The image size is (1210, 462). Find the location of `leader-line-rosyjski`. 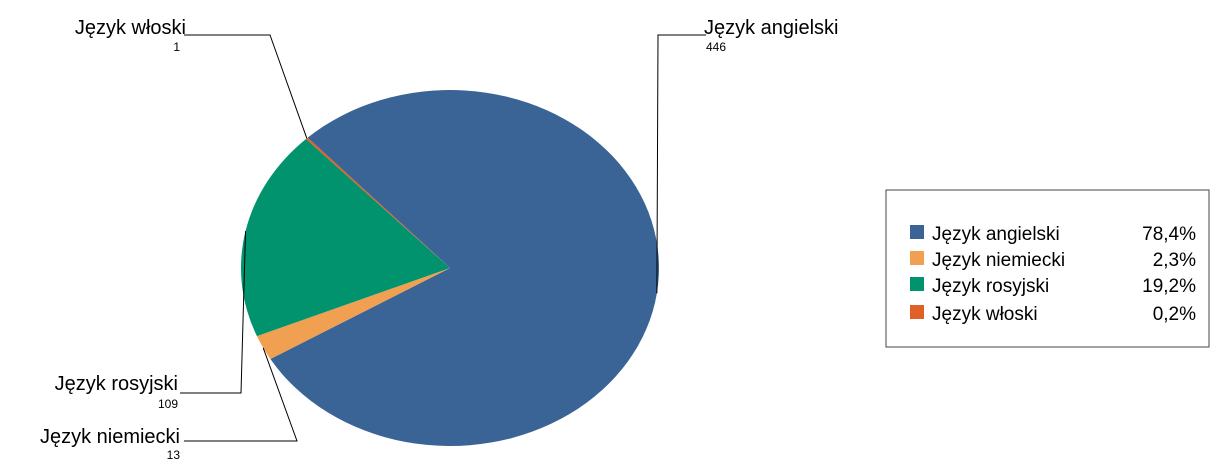

leader-line-rosyjski is located at coordinates (213, 312).